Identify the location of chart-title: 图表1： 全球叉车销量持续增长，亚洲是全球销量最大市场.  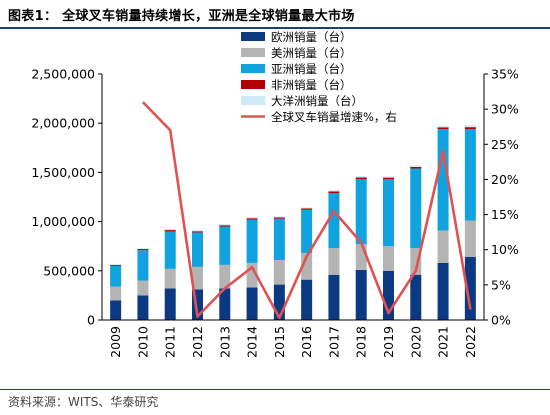
(181, 16).